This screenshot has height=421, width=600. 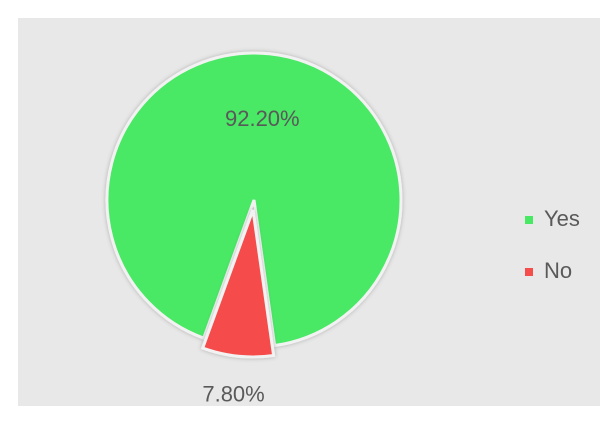 What do you see at coordinates (562, 218) in the screenshot?
I see `legend-label: Yes` at bounding box center [562, 218].